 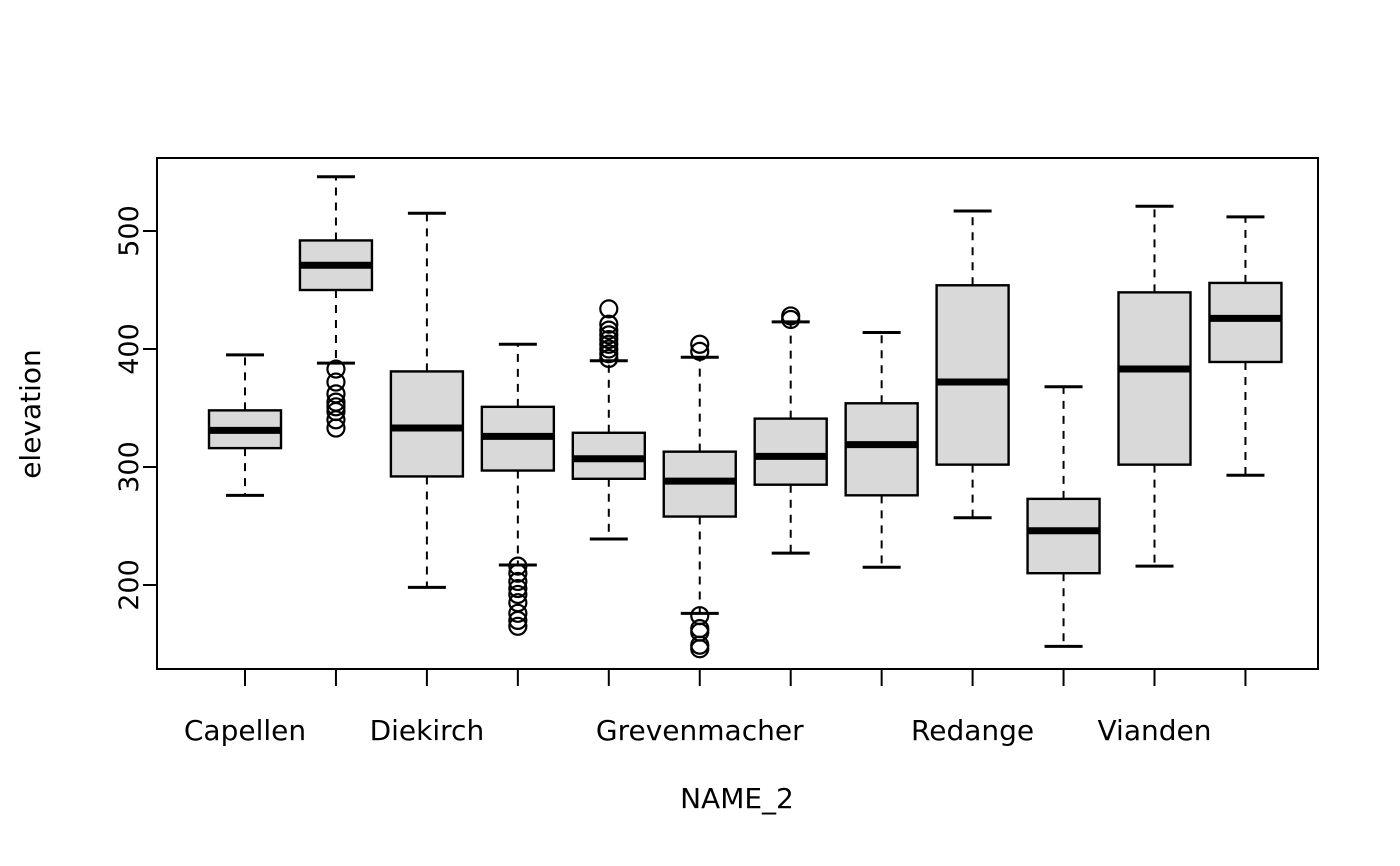 I want to click on box-9-rect, so click(x=972, y=375).